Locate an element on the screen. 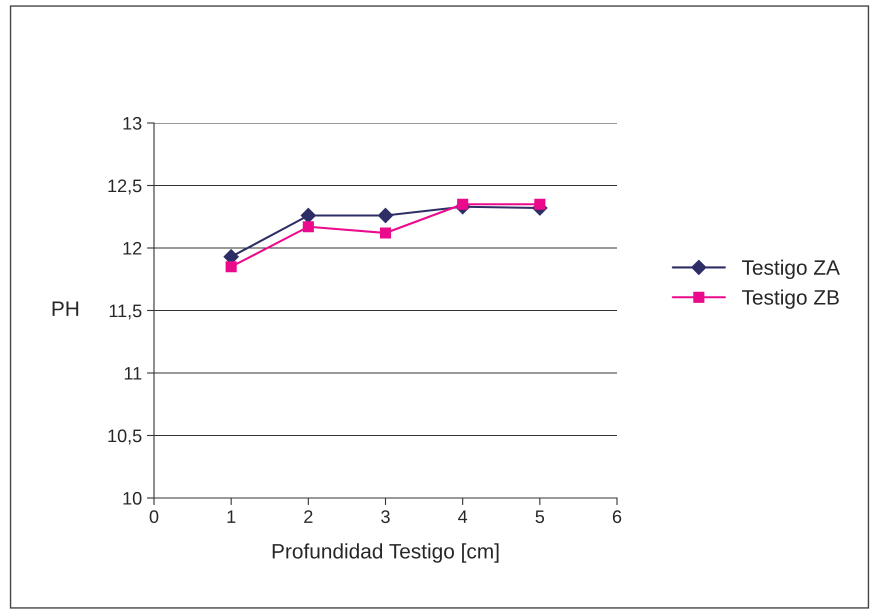 Image resolution: width=879 pixels, height=611 pixels. x-tick-label: 6 is located at coordinates (617, 517).